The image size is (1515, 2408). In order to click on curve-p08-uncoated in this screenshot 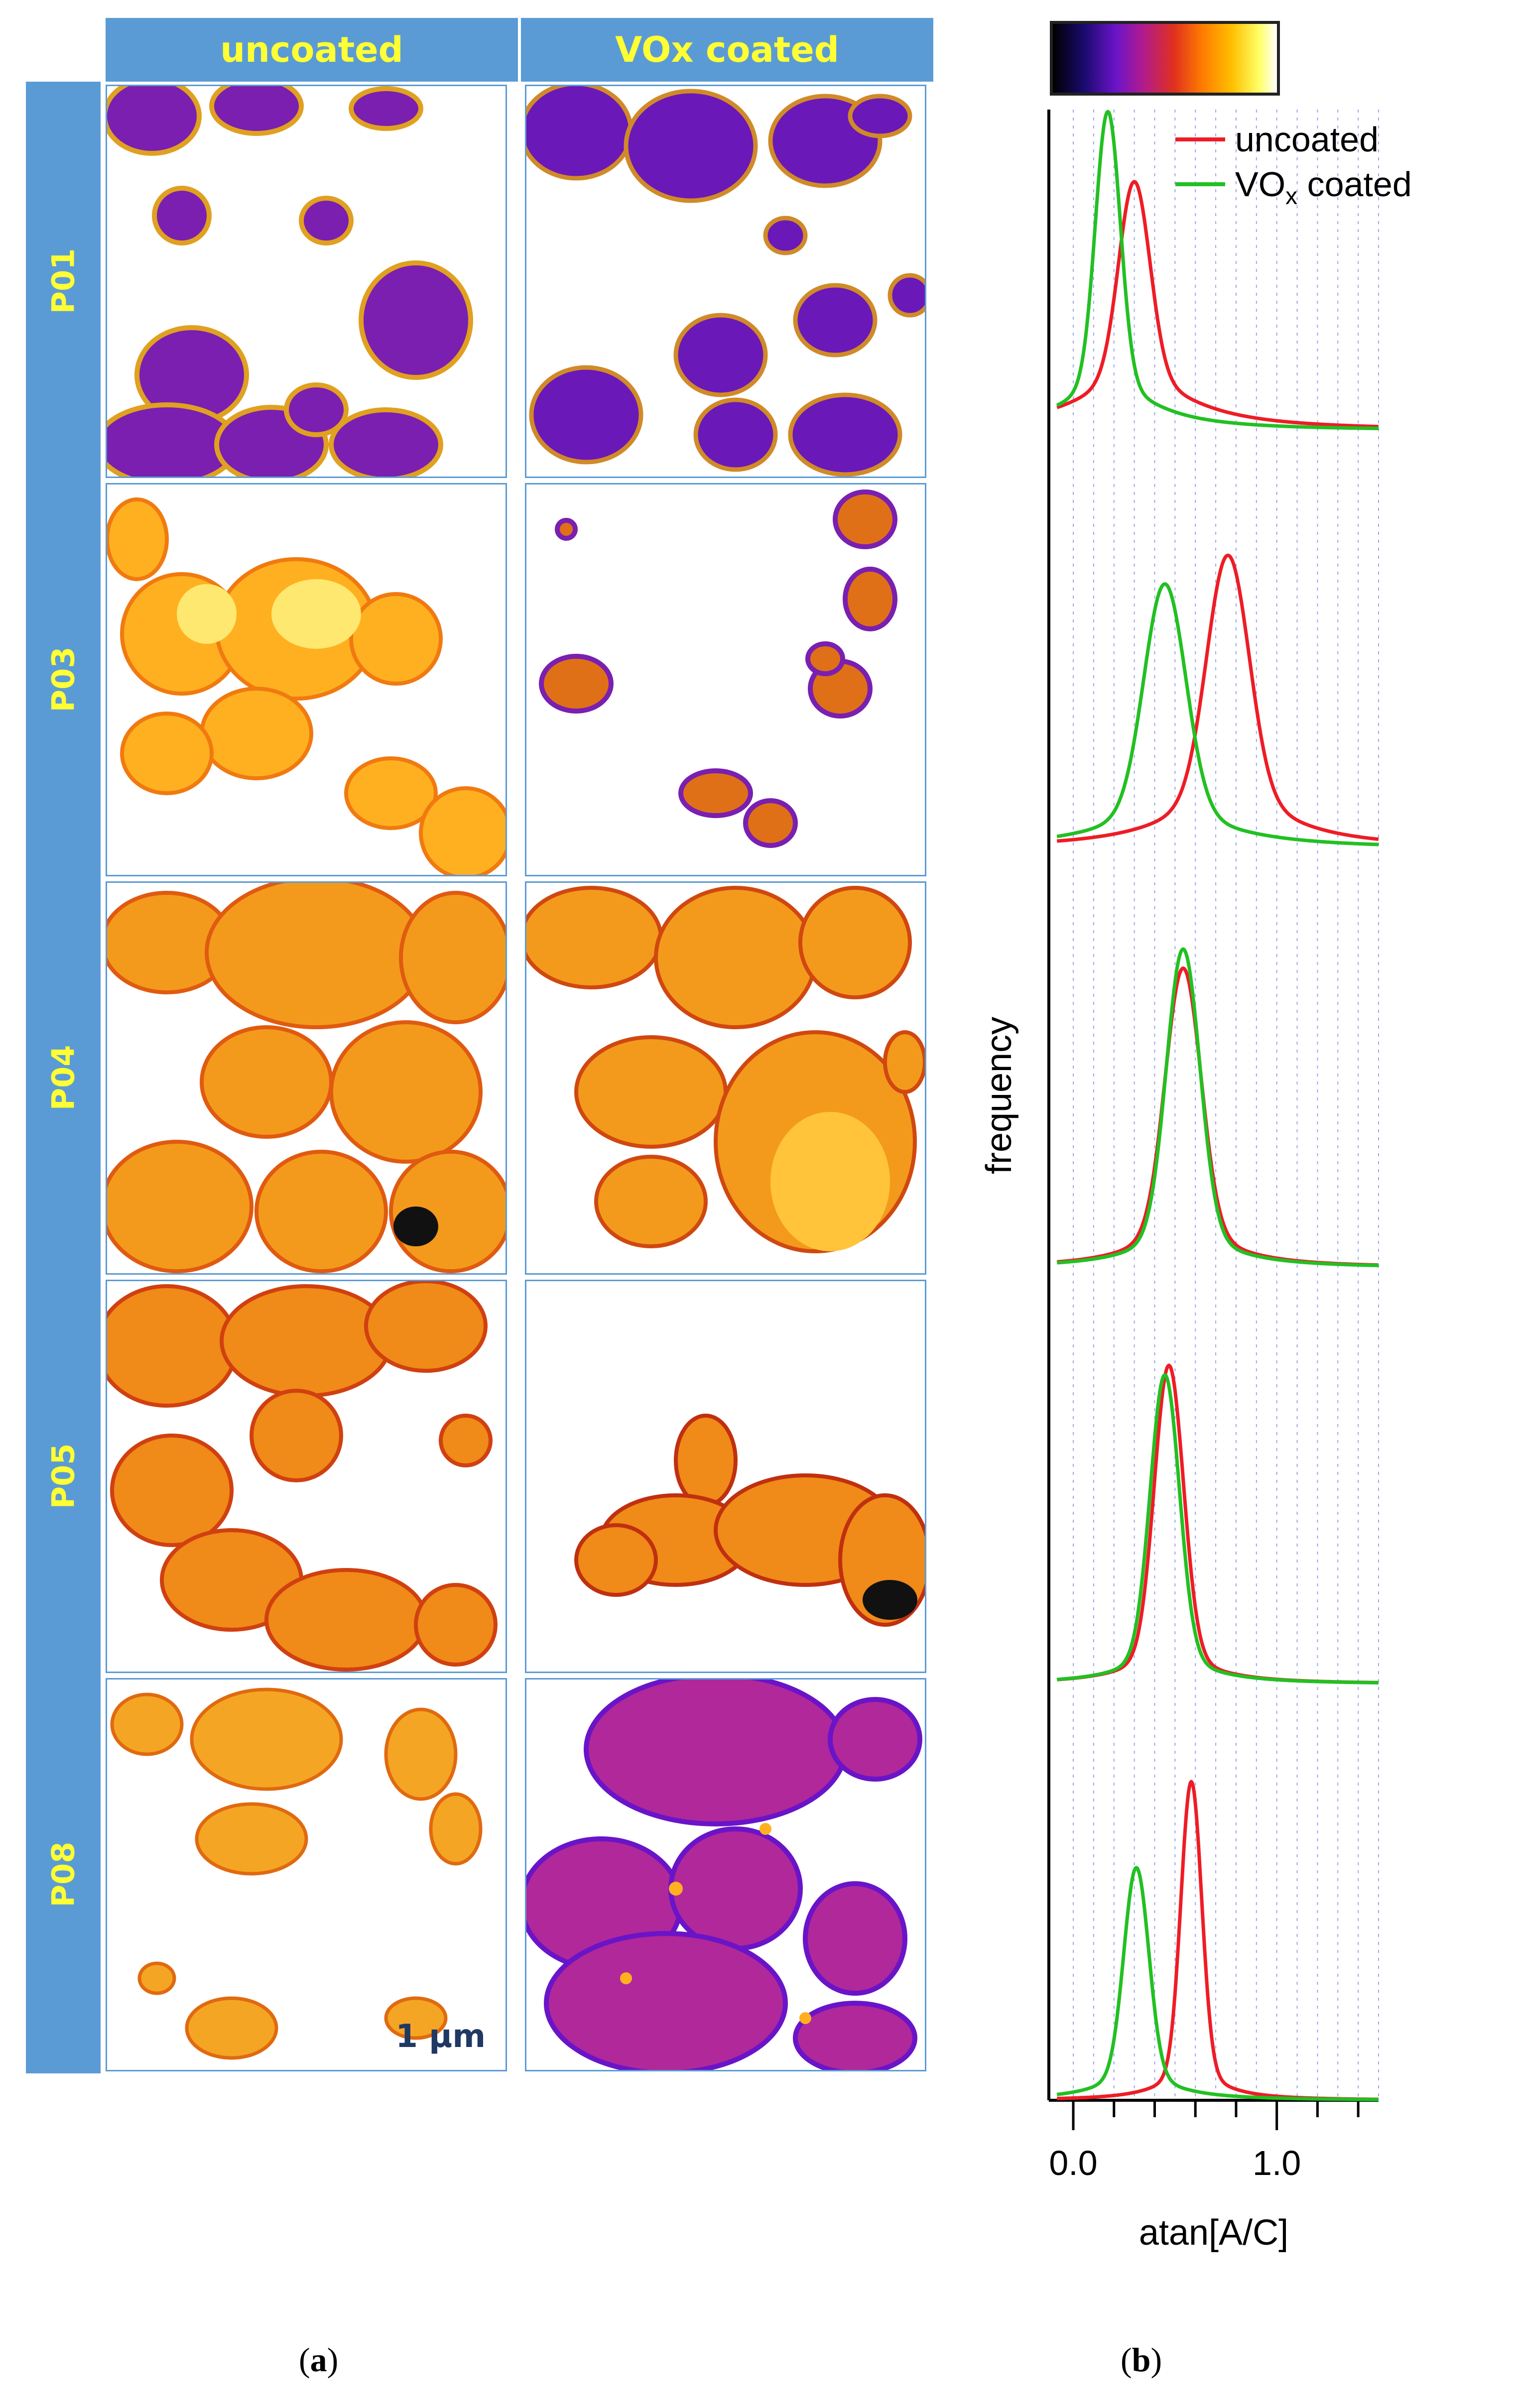, I will do `click(1218, 1940)`.